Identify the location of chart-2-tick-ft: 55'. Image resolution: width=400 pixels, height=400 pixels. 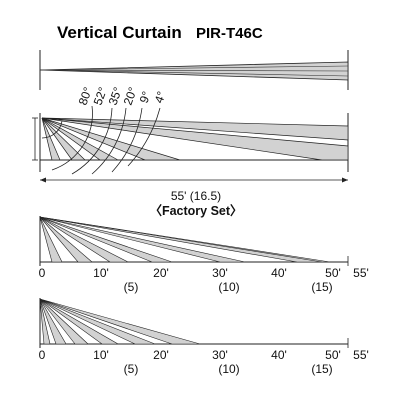
(361, 355).